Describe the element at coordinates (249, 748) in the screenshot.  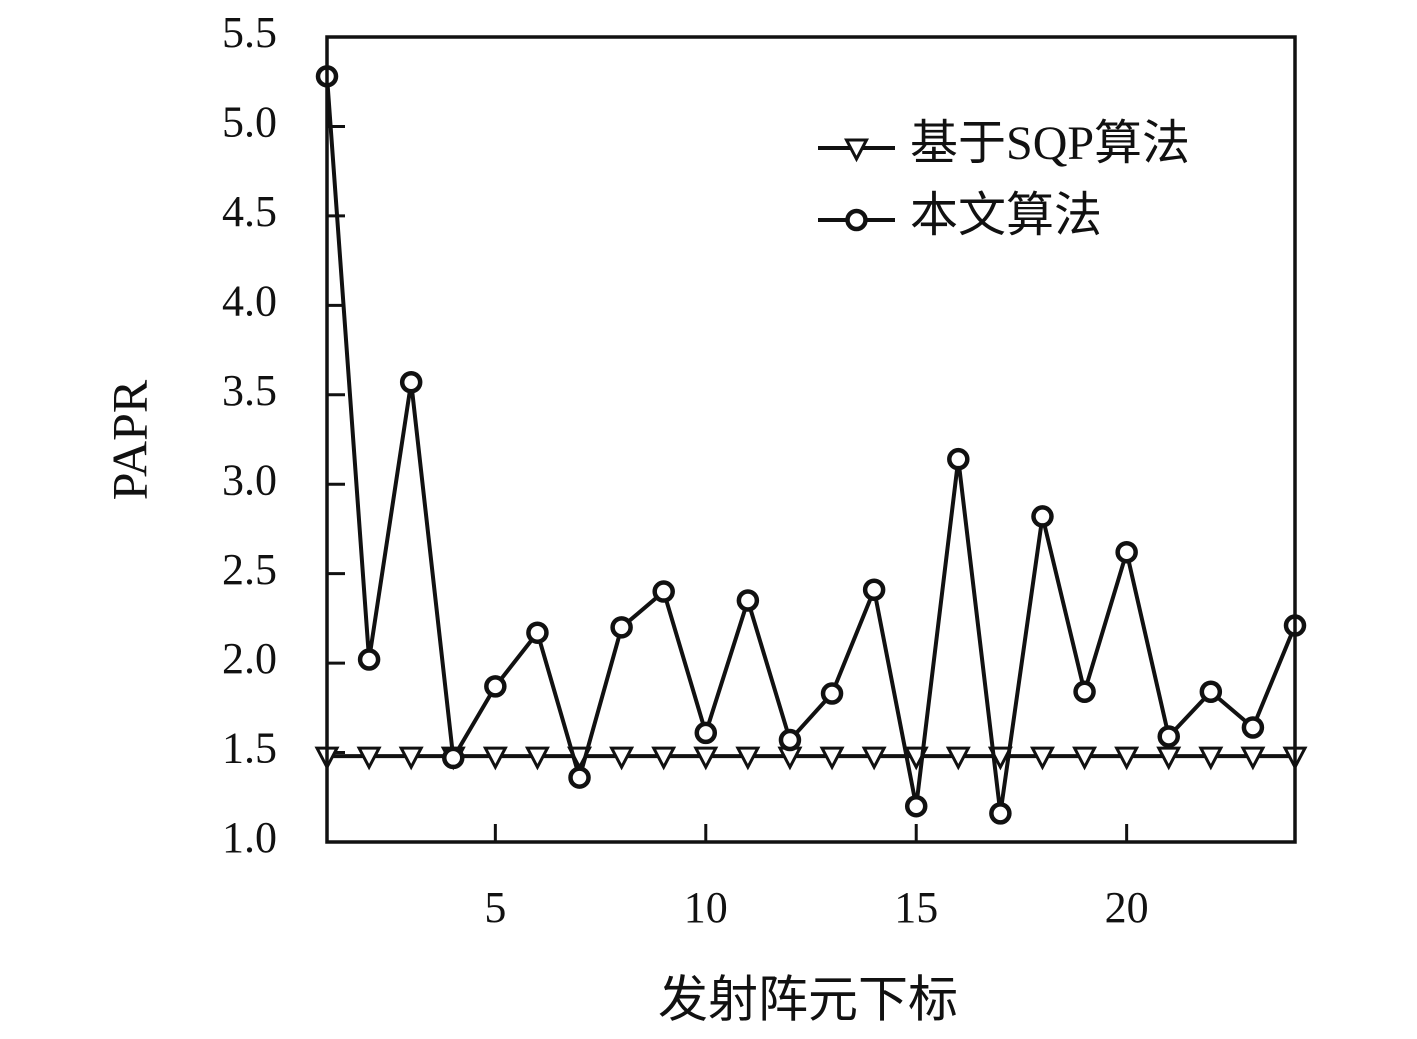
I see `y-tick-label: 1.5` at that location.